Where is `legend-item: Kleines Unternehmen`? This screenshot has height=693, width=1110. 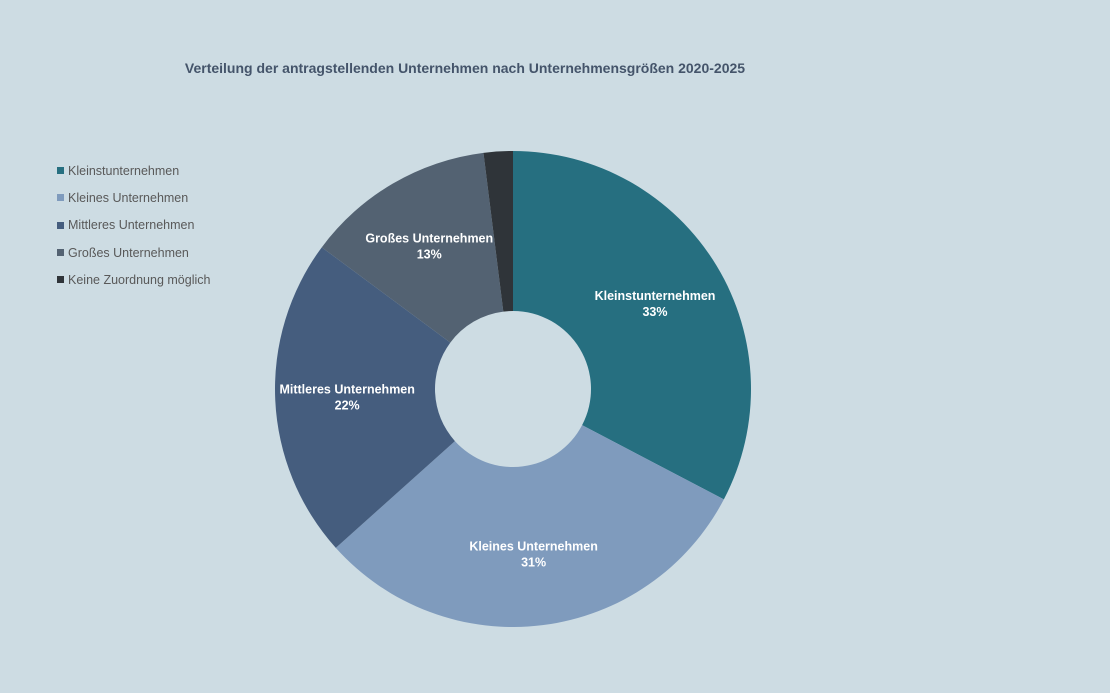
legend-item: Kleines Unternehmen is located at coordinates (133, 197).